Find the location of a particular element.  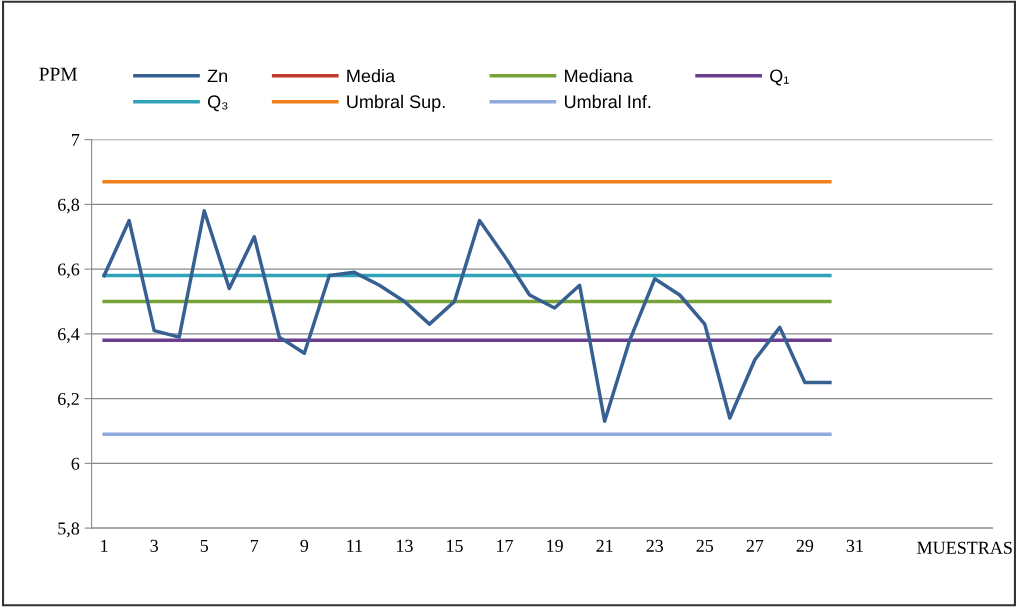

y-tick-label: 7 is located at coordinates (75, 140).